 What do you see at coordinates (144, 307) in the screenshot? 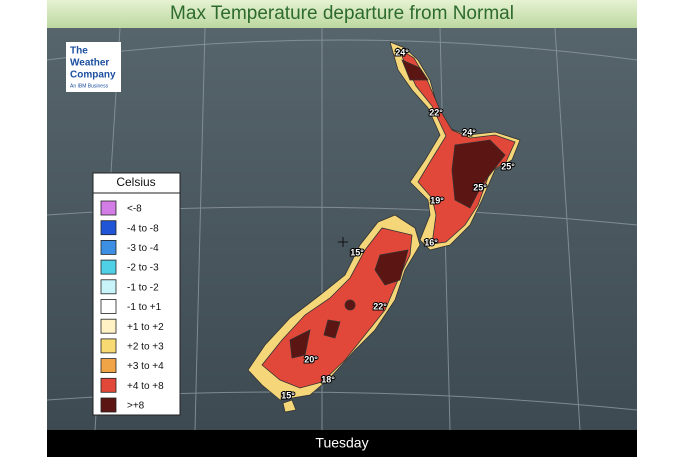
I see `legend-label: -1 to +1` at bounding box center [144, 307].